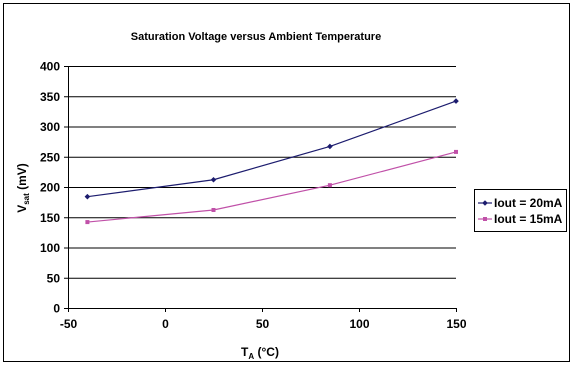 The width and height of the screenshot is (577, 371). Describe the element at coordinates (50, 248) in the screenshot. I see `y-tick-label: 100` at that location.